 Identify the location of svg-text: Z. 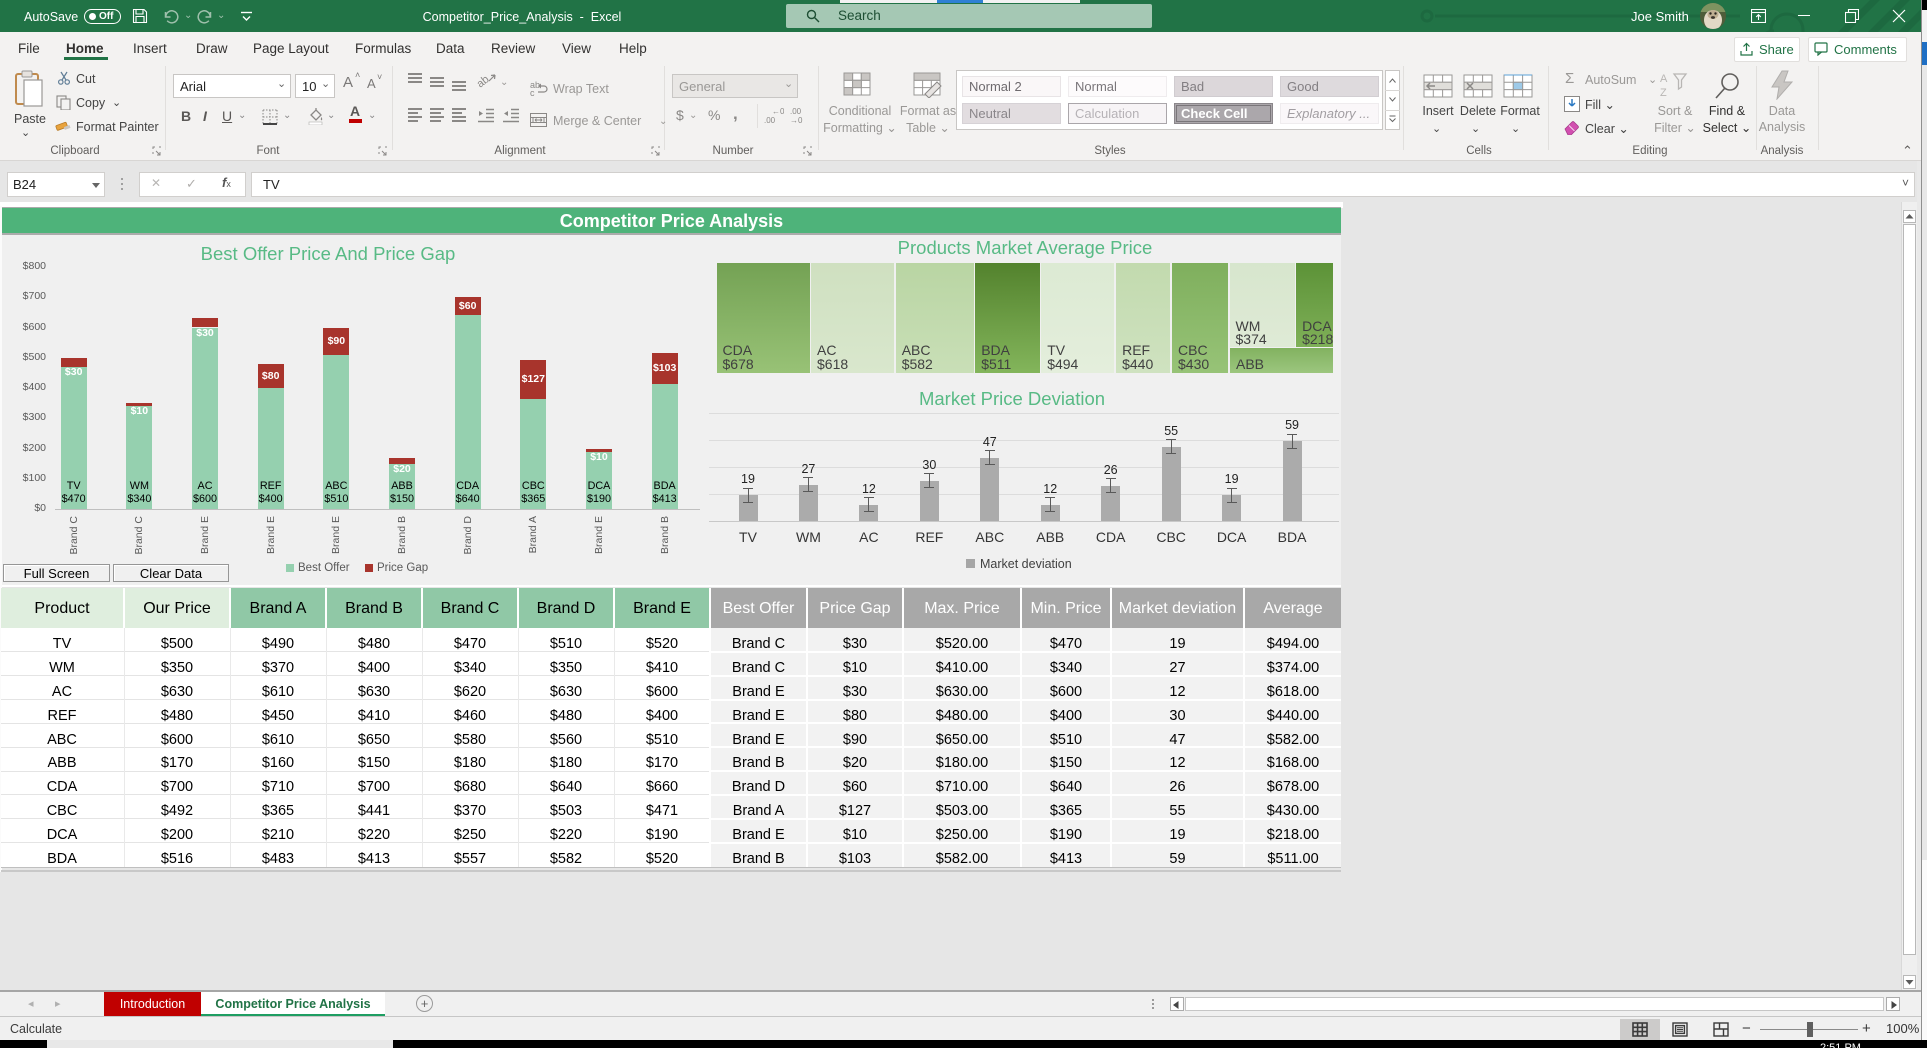
(1663, 92).